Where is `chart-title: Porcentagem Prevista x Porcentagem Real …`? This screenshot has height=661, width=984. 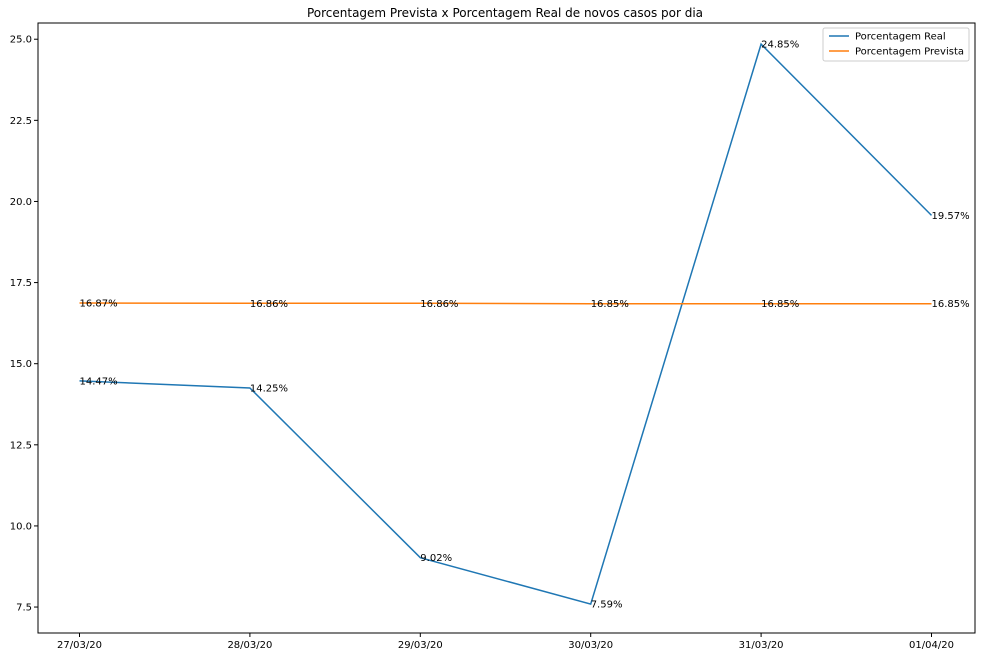 chart-title: Porcentagem Prevista x Porcentagem Real … is located at coordinates (505, 13).